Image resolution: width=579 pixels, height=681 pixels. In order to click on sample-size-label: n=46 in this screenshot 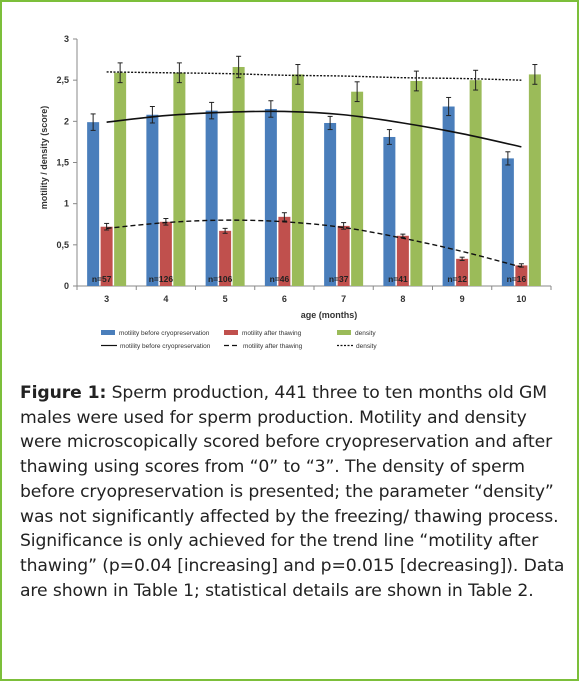, I will do `click(280, 279)`.